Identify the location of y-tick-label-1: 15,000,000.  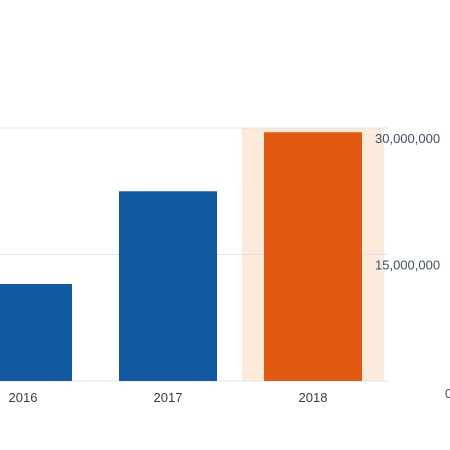
(407, 265).